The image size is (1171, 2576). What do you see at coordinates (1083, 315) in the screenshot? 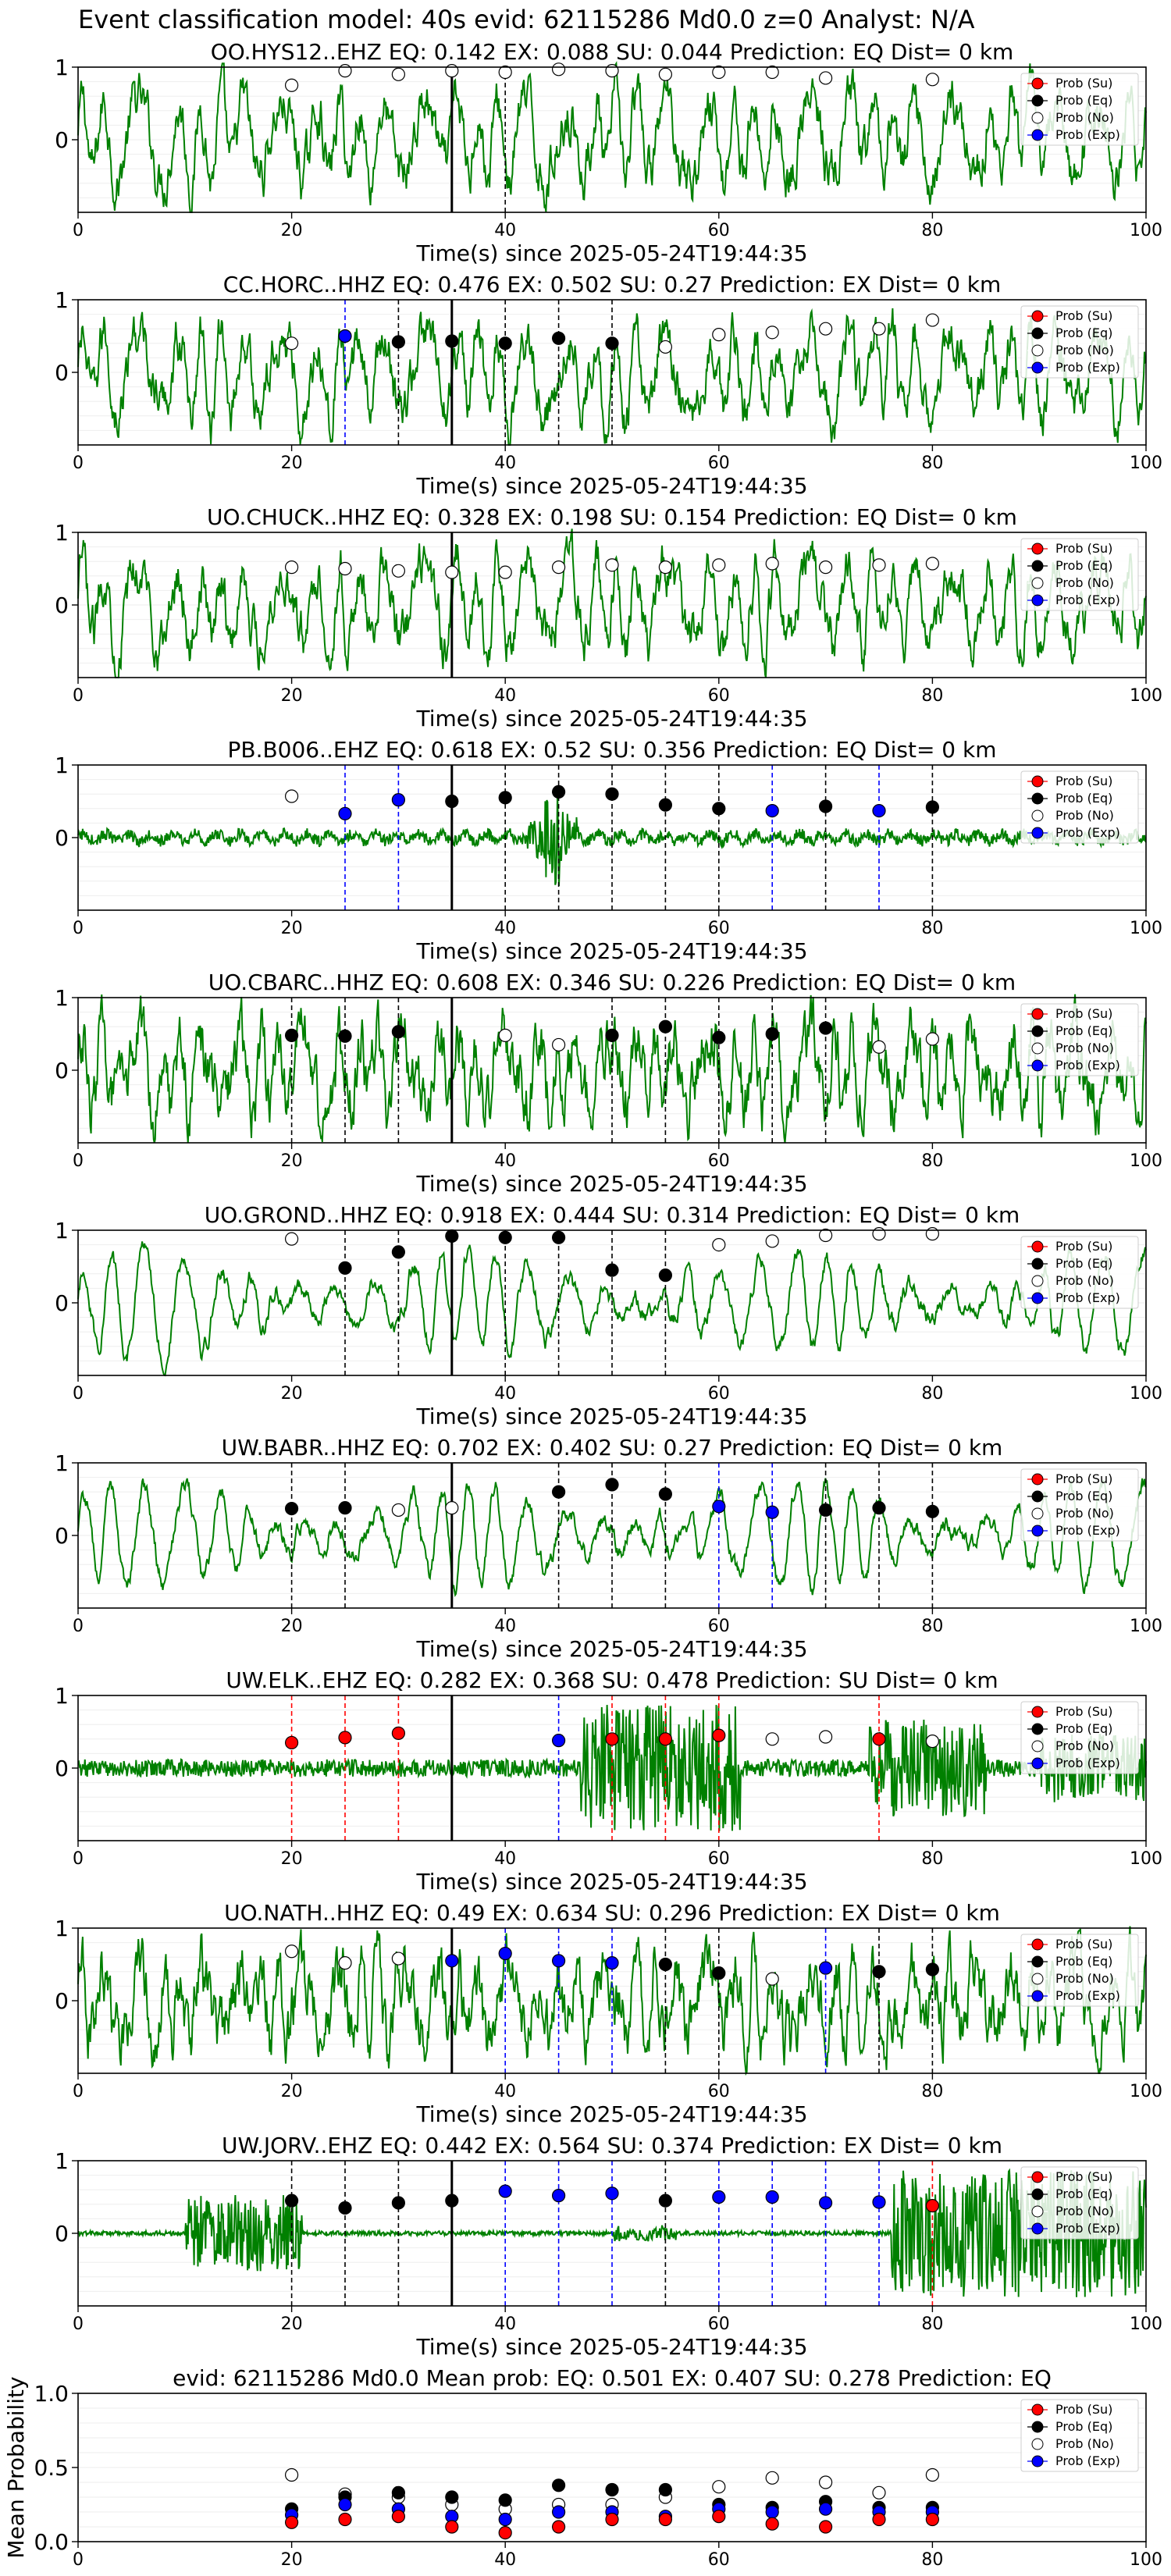
I see `legend-label: Prob (Su)` at bounding box center [1083, 315].